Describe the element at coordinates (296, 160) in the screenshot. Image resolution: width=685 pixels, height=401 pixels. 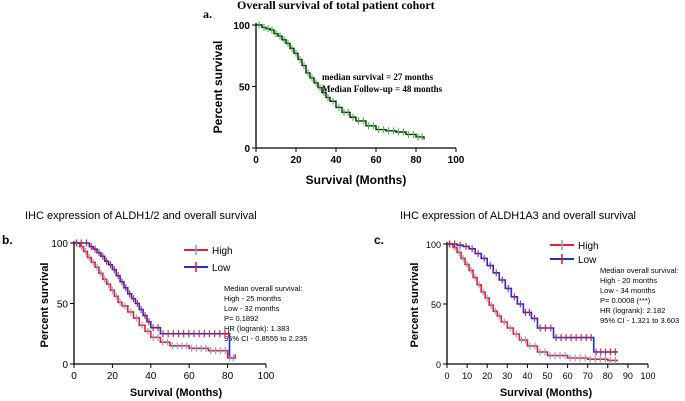
I see `p0-x-tick-label: 20` at that location.